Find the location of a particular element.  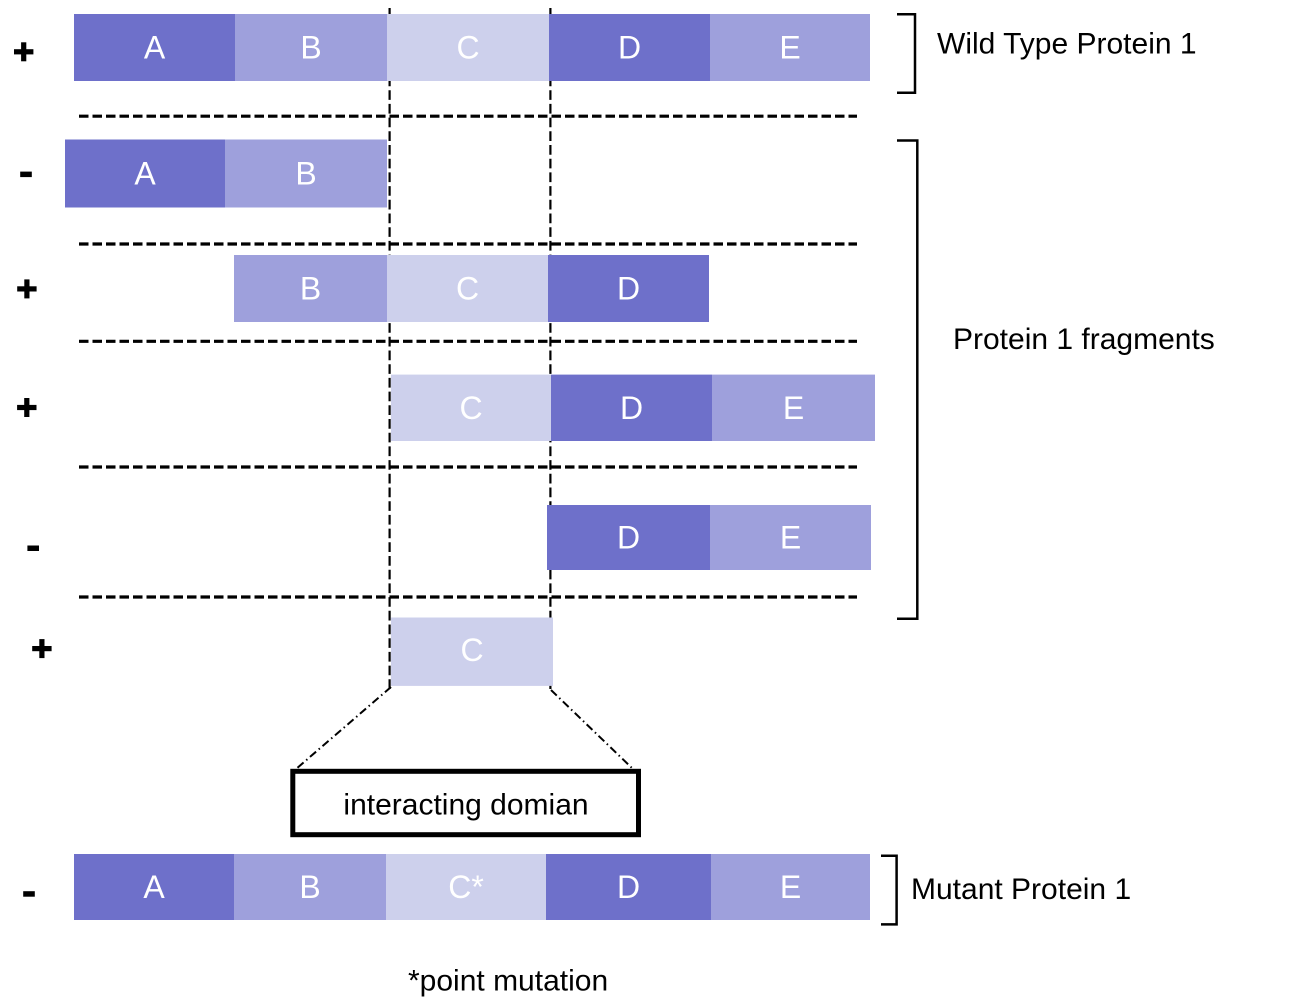

svg-text: Protein 1 fragments is located at coordinates (1084, 339).